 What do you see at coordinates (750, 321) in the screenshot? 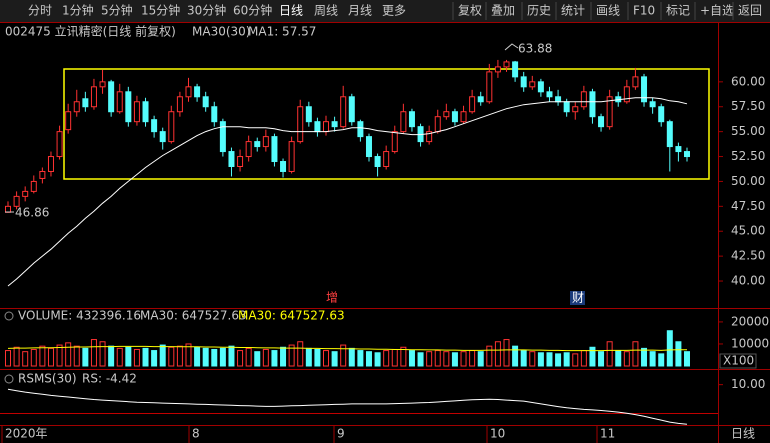
I see `y-tick-label: 20000` at bounding box center [750, 321].